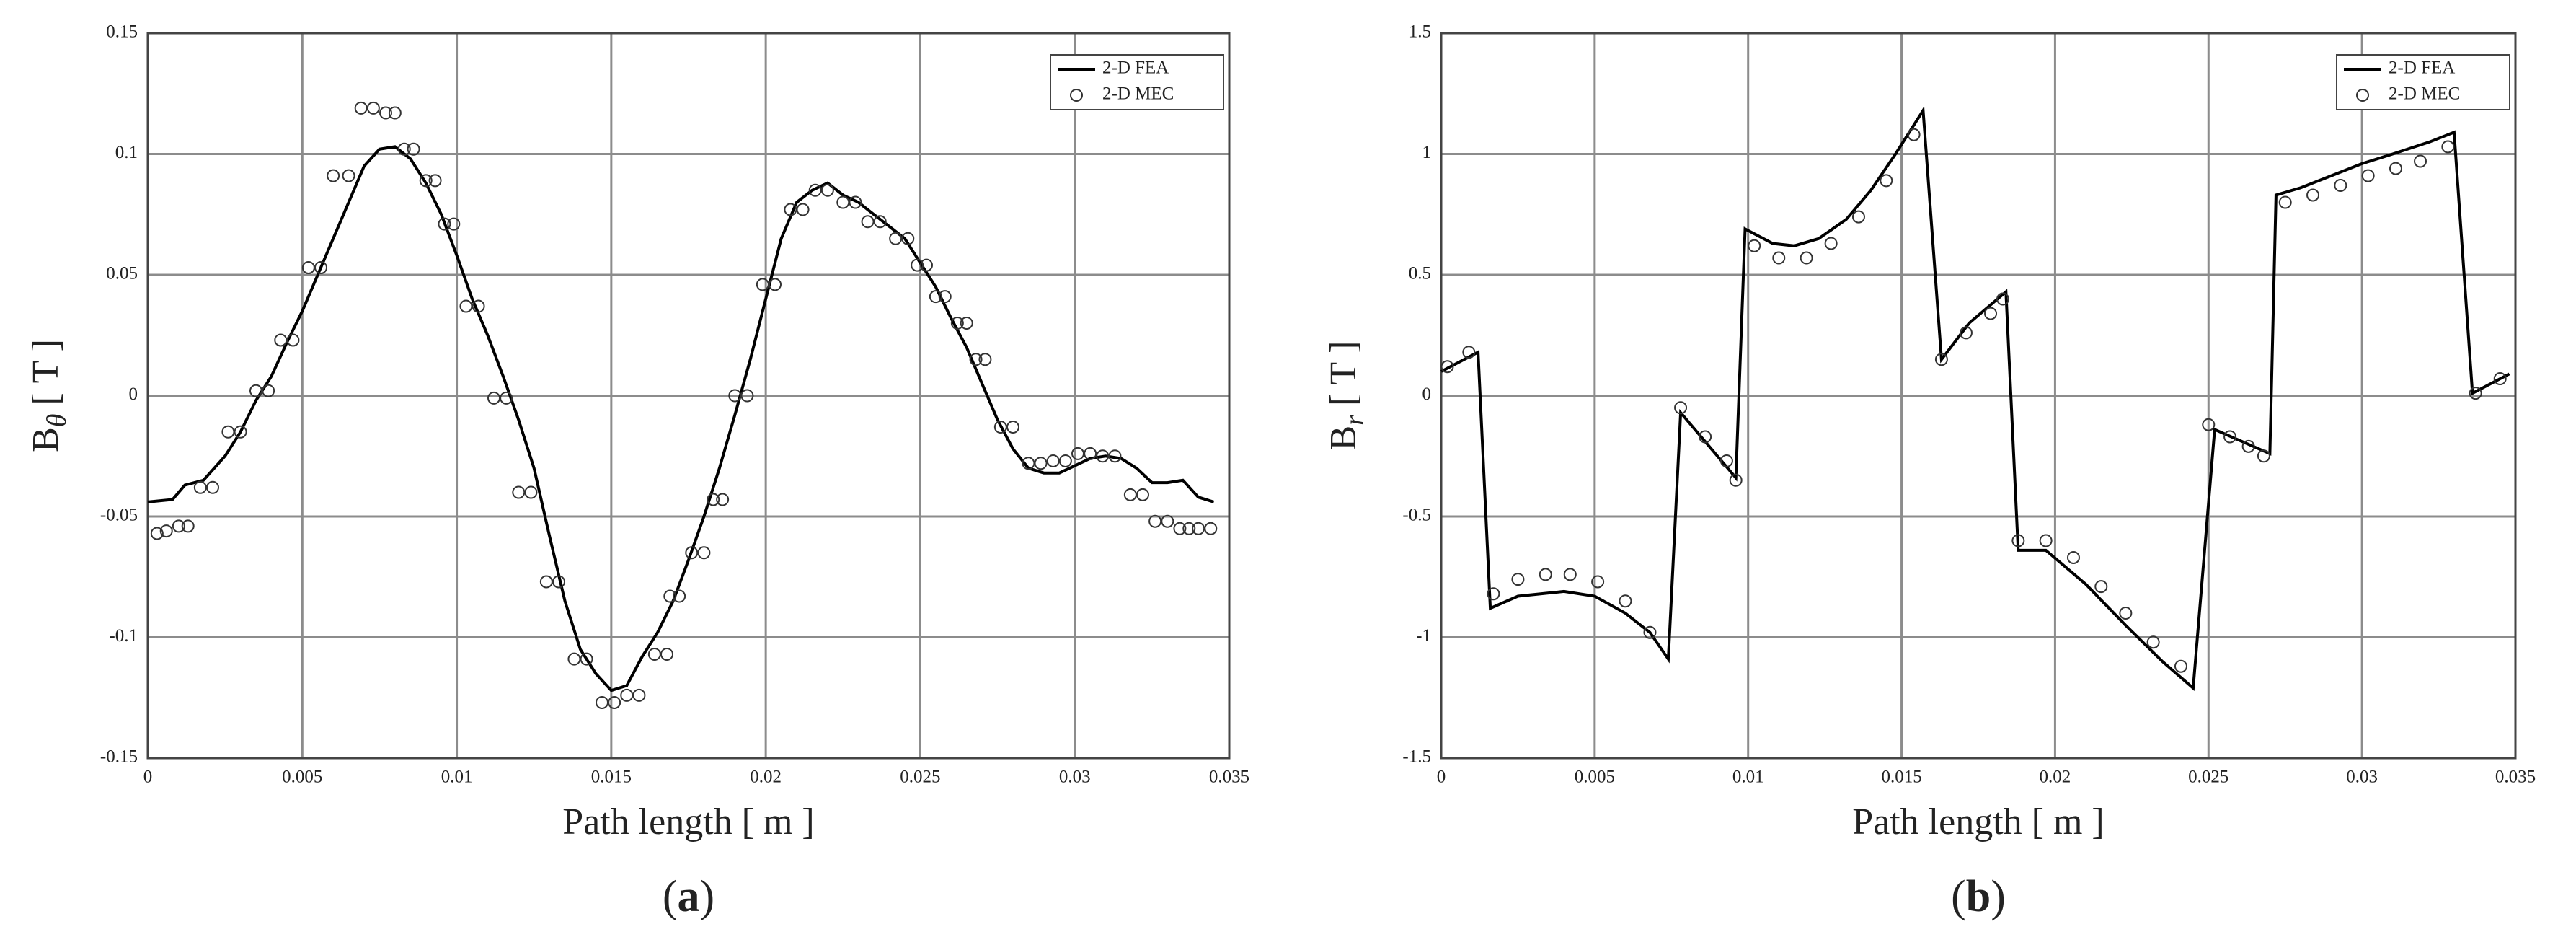 The width and height of the screenshot is (2576, 950). Describe the element at coordinates (122, 273) in the screenshot. I see `y-tick-label: 0.05` at that location.